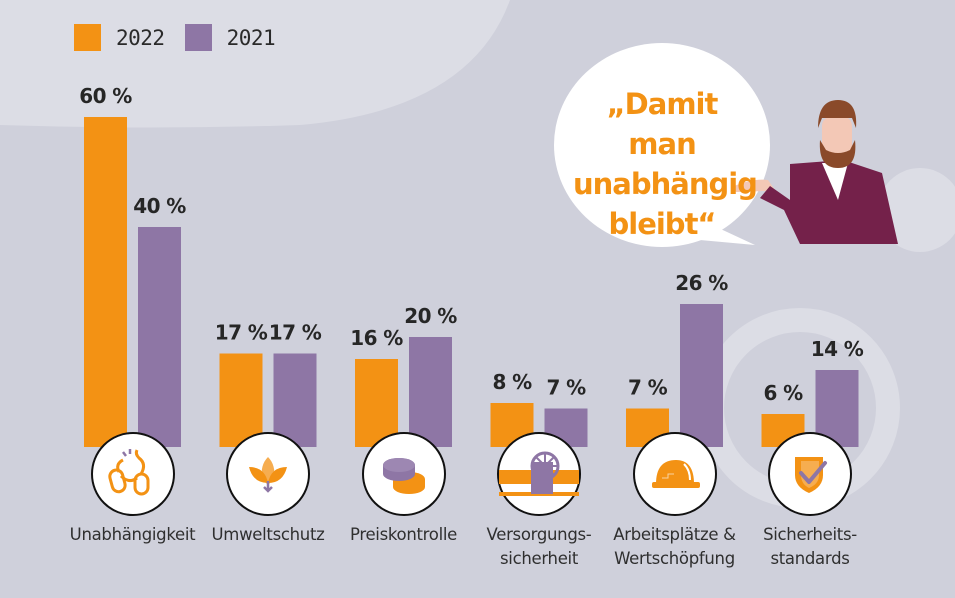  What do you see at coordinates (132, 534) in the screenshot?
I see `category-label-unabhängigkeit: Unabhängigkeit` at bounding box center [132, 534].